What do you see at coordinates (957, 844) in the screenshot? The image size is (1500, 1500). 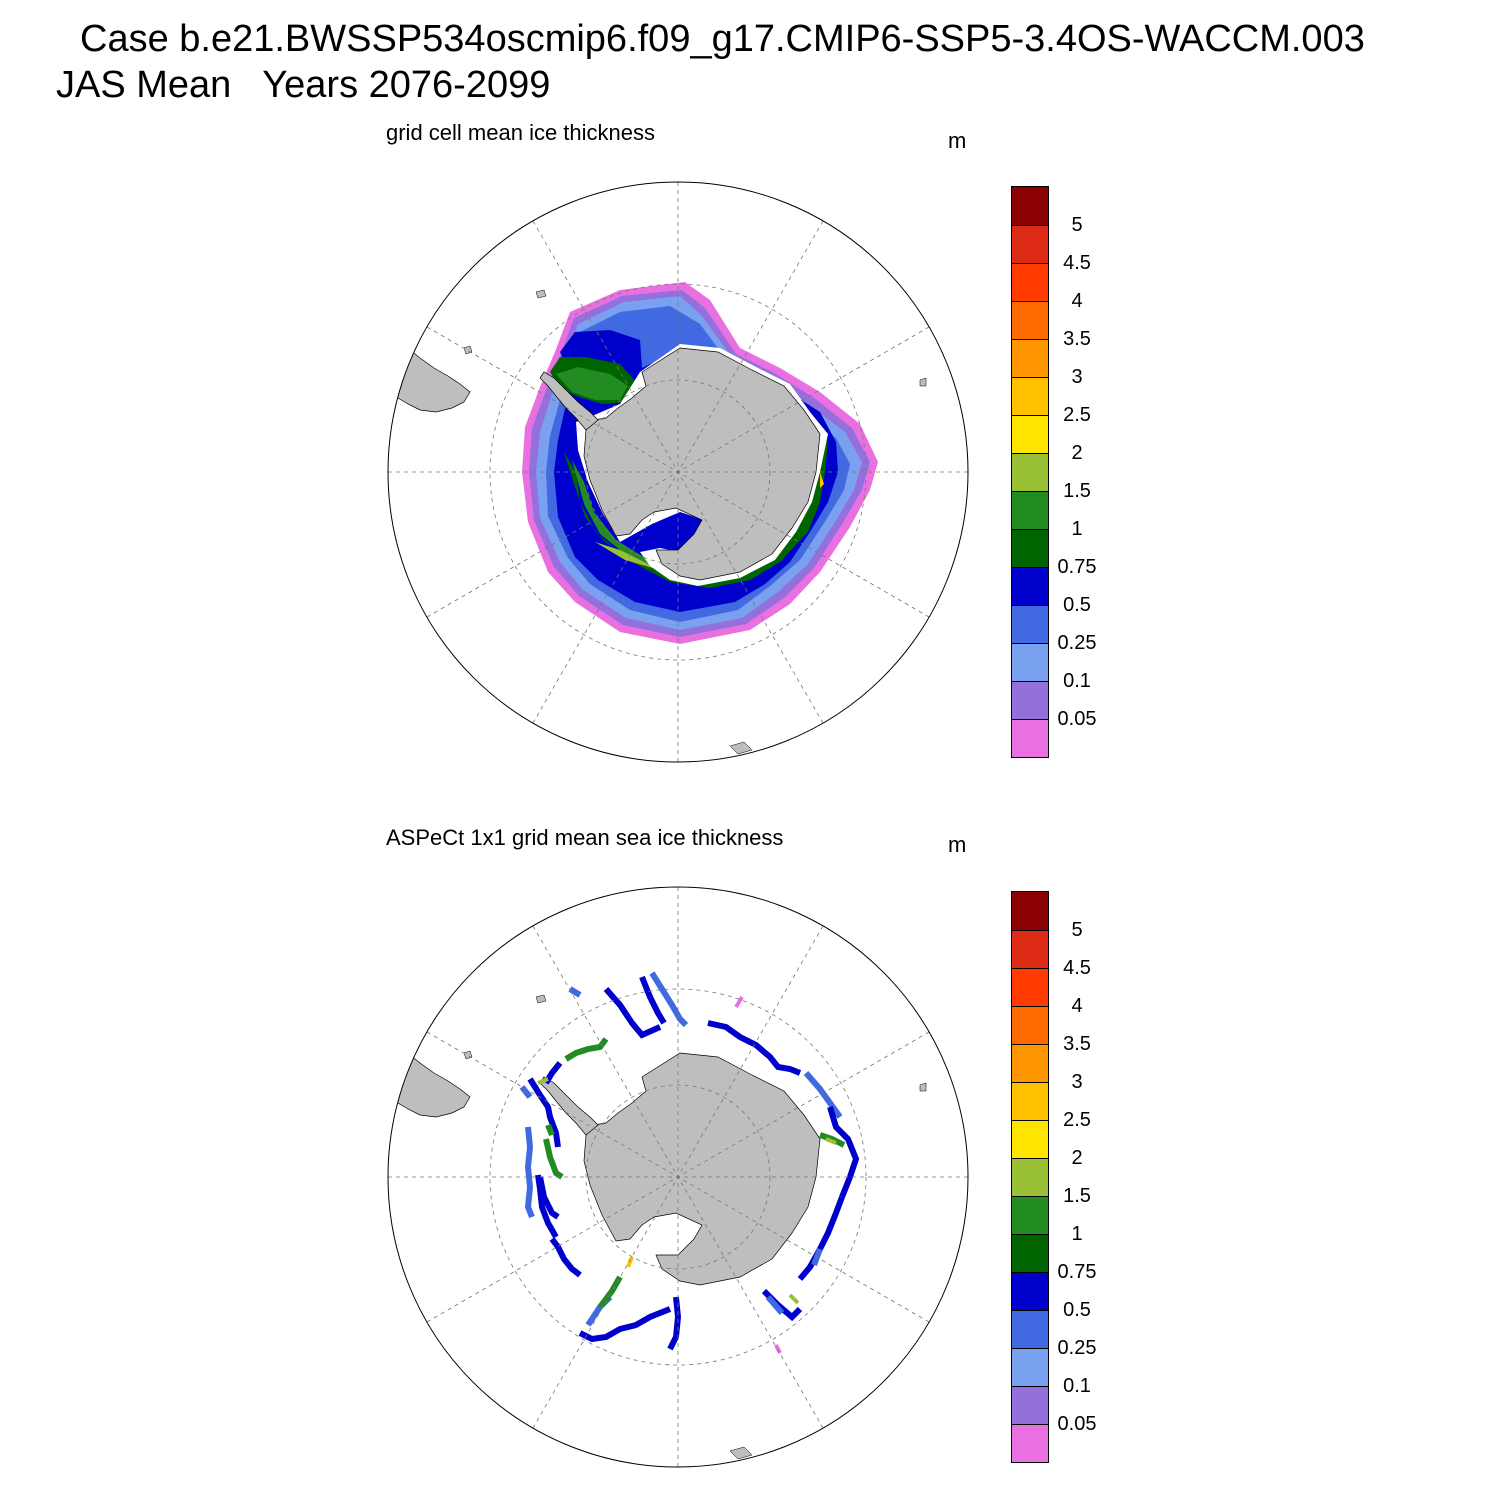 I see `panel2-units: m` at bounding box center [957, 844].